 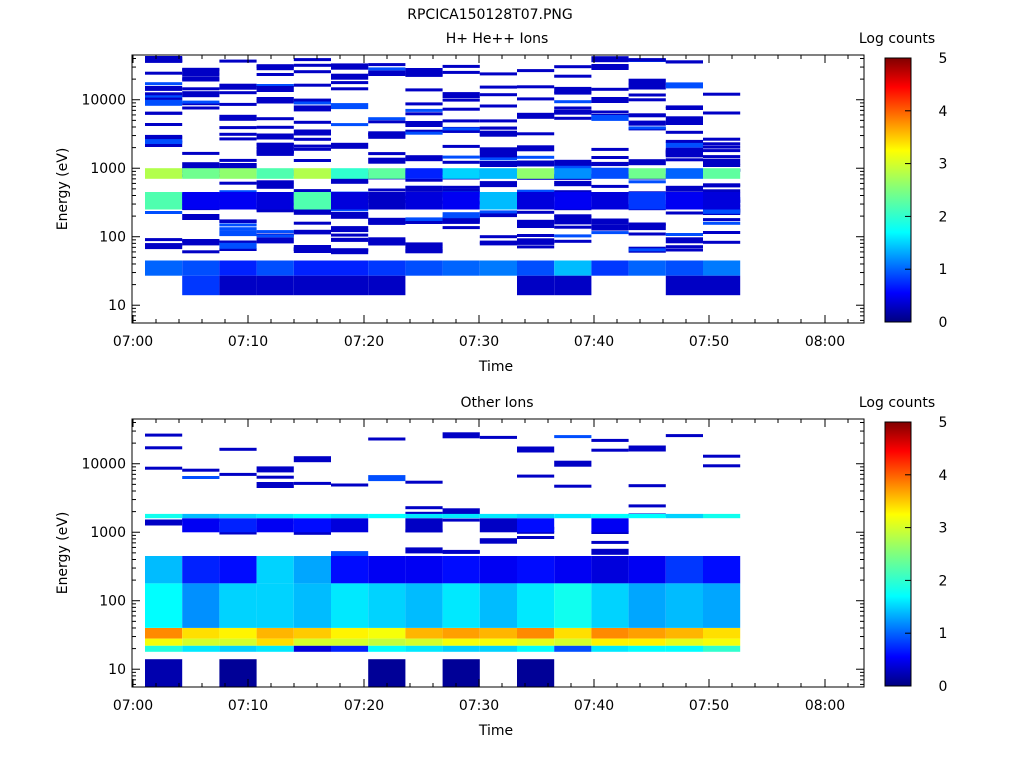 What do you see at coordinates (497, 39) in the screenshot?
I see `panel-title: H+ He++ Ions` at bounding box center [497, 39].